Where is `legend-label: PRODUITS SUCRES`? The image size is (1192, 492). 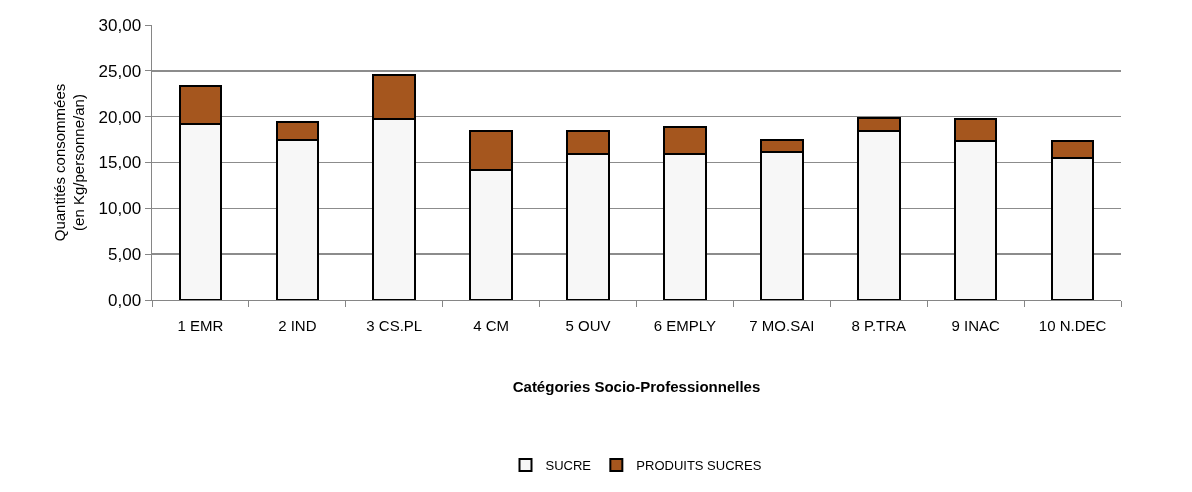 legend-label: PRODUITS SUCRES is located at coordinates (699, 466).